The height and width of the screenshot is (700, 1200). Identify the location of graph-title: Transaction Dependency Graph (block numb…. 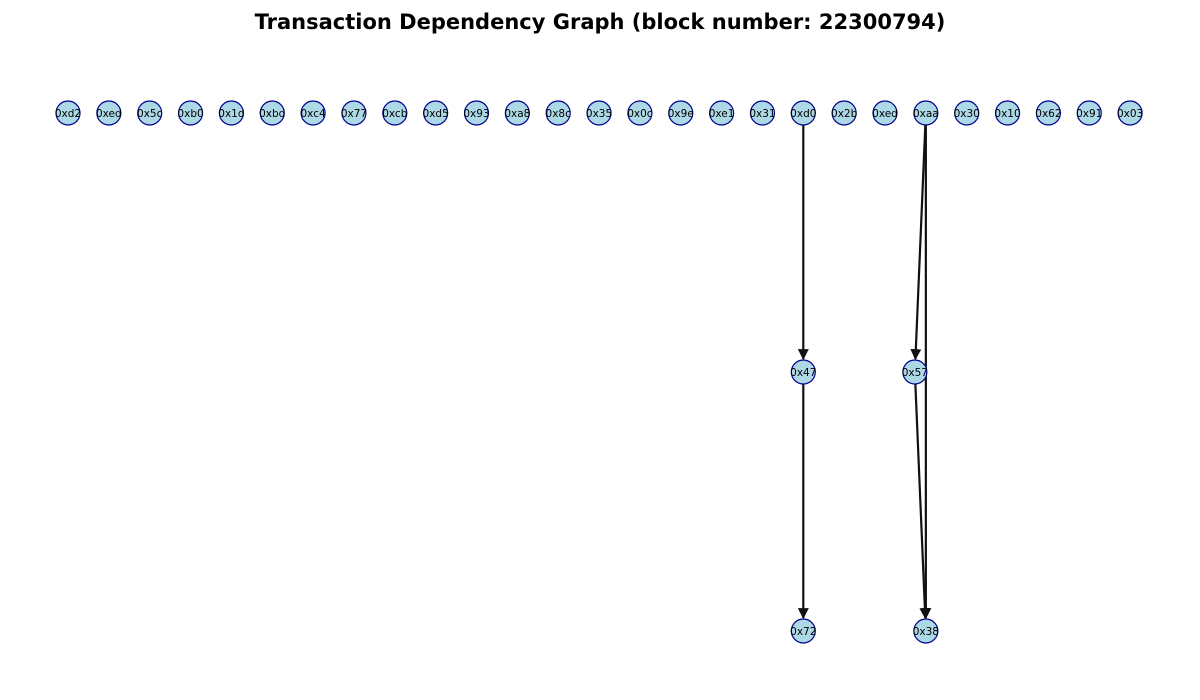
(600, 22).